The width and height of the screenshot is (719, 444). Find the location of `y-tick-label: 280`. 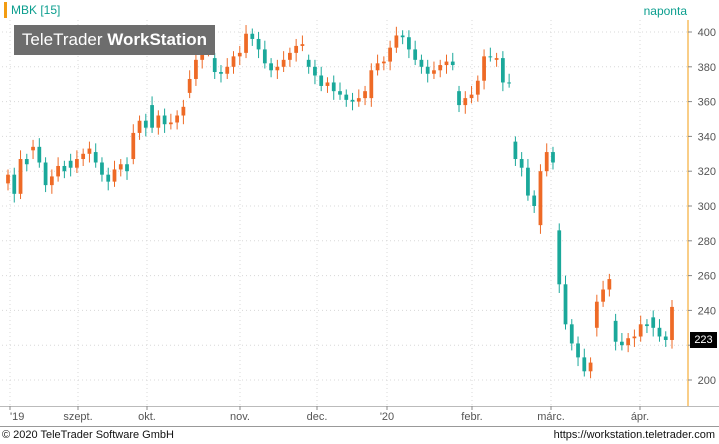

y-tick-label: 280 is located at coordinates (707, 242).